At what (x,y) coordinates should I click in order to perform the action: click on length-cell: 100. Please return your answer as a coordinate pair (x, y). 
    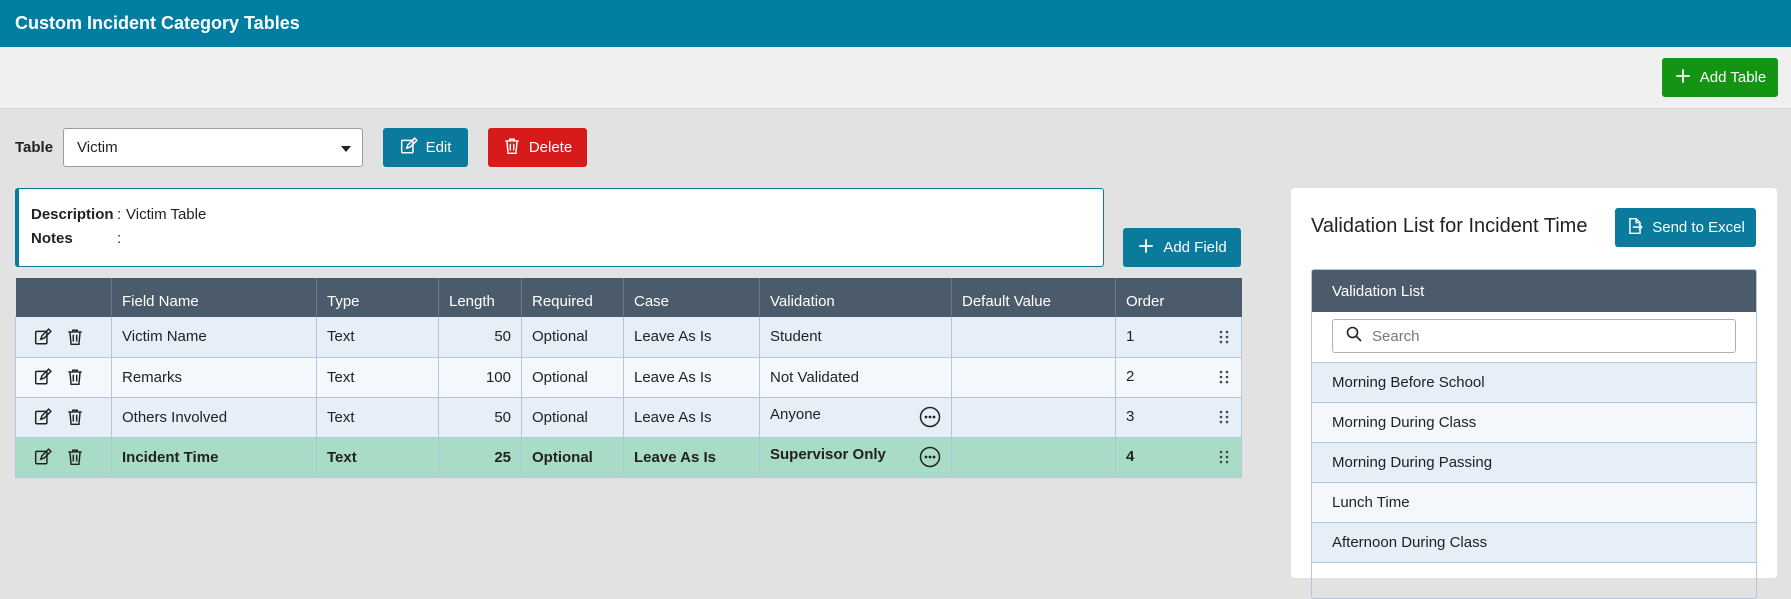
    Looking at the image, I should click on (480, 377).